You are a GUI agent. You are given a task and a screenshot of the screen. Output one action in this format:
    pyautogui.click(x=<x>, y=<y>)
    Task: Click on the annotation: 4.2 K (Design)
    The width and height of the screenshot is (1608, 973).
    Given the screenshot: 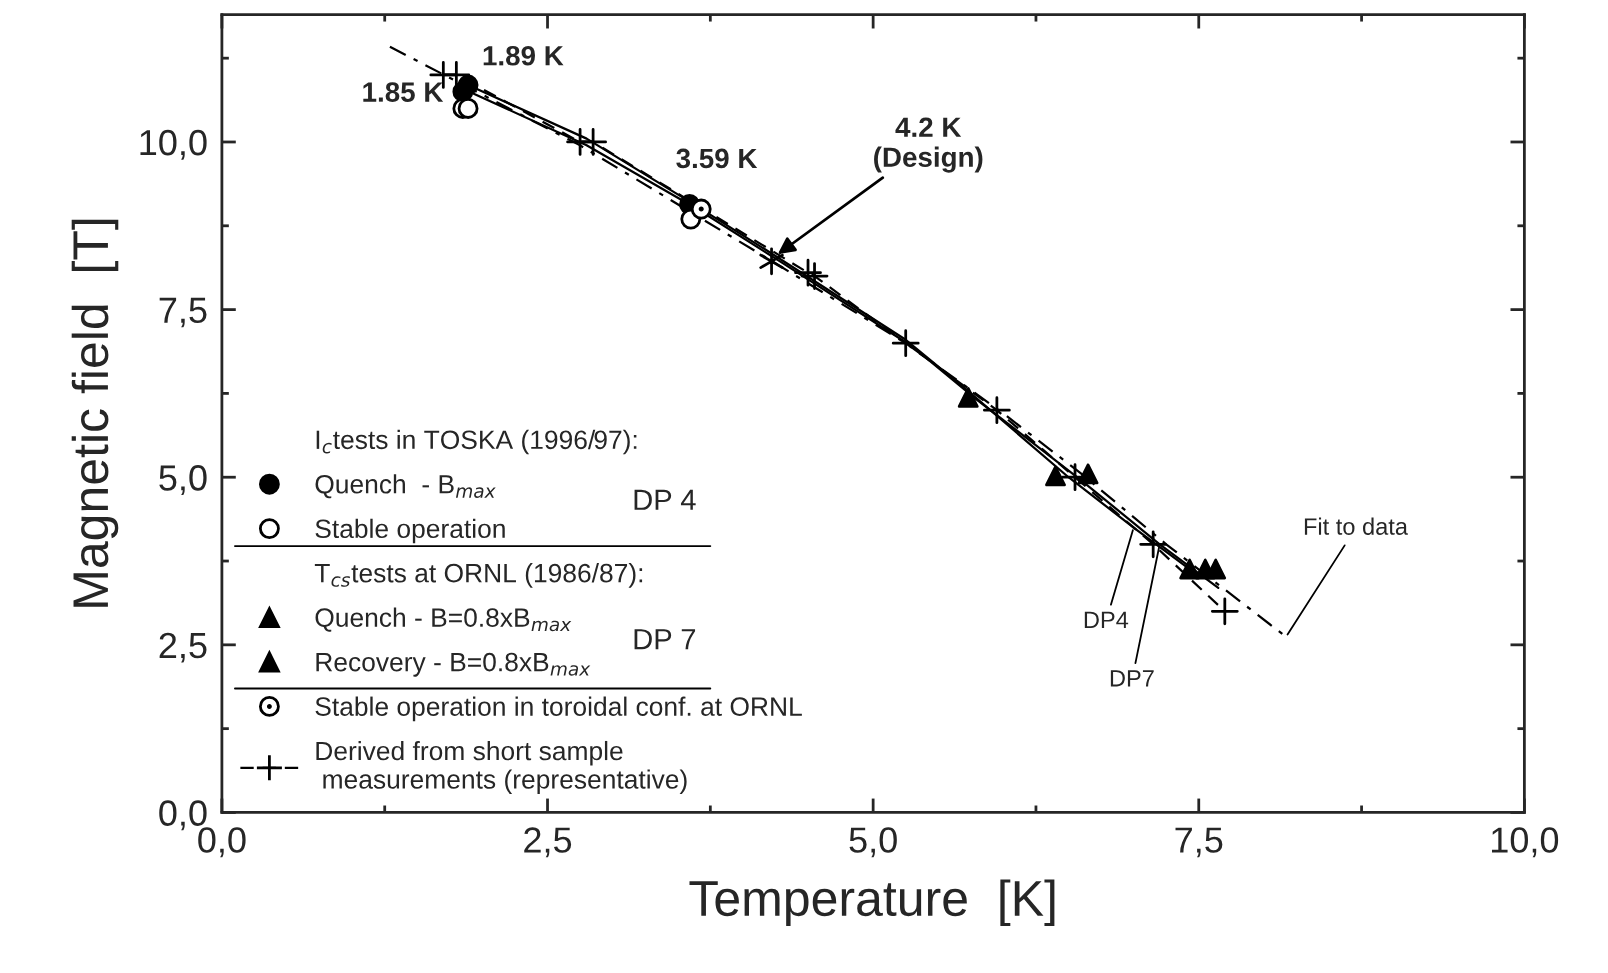 What is the action you would take?
    pyautogui.click(x=928, y=145)
    